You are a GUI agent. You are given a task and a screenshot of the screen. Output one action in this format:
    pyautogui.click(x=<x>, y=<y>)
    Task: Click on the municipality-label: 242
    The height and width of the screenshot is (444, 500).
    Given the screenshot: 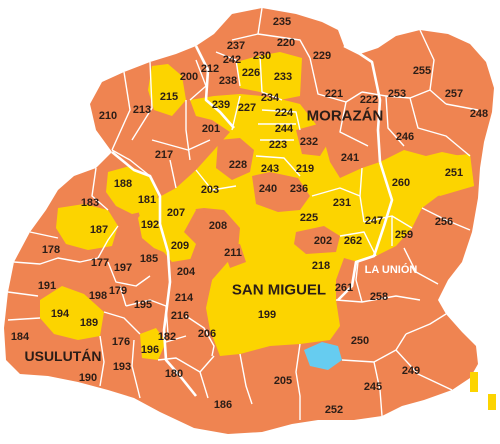 What is the action you would take?
    pyautogui.click(x=232, y=60)
    